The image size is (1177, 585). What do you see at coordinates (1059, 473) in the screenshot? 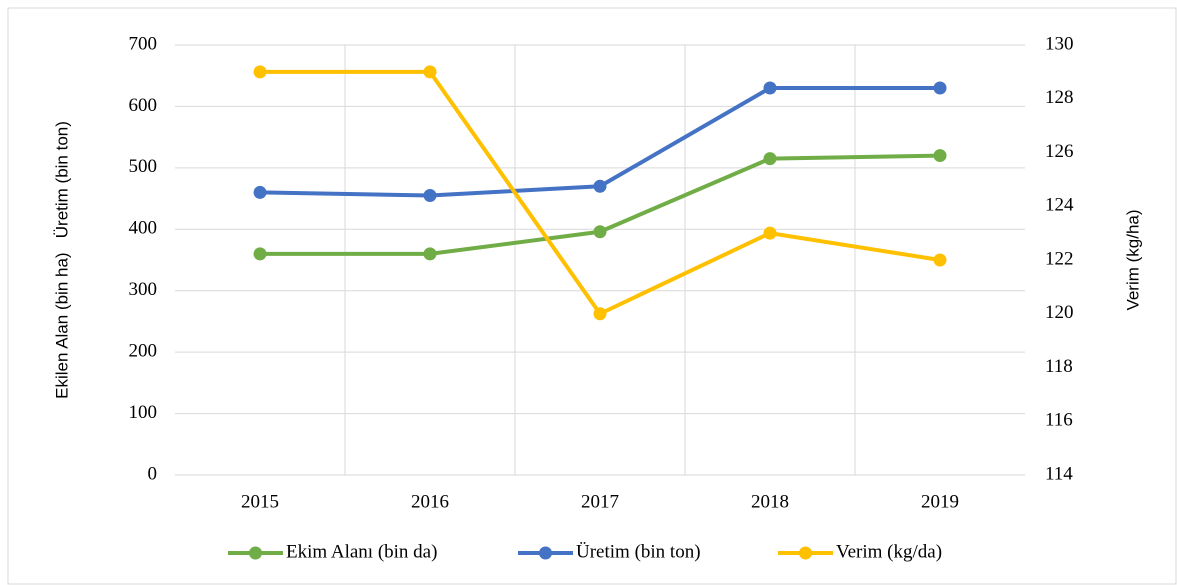
I see `y2-tick-label: 114` at bounding box center [1059, 473].